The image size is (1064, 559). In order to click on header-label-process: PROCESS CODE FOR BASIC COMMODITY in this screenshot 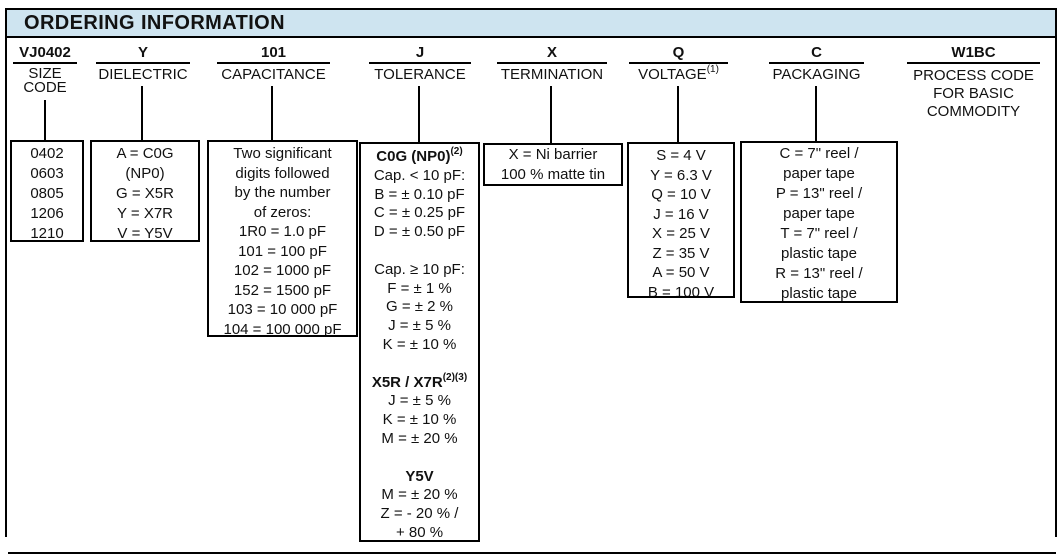, I will do `click(973, 93)`.